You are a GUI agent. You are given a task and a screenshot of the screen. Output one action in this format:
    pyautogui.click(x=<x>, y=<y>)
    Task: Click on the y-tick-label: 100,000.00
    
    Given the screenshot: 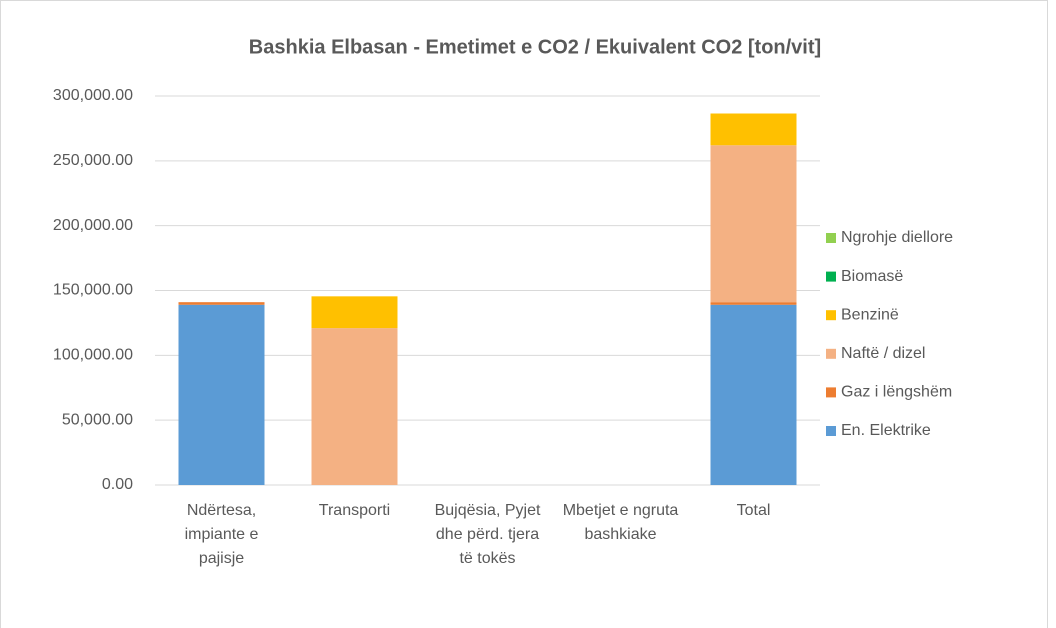 What is the action you would take?
    pyautogui.click(x=93, y=355)
    